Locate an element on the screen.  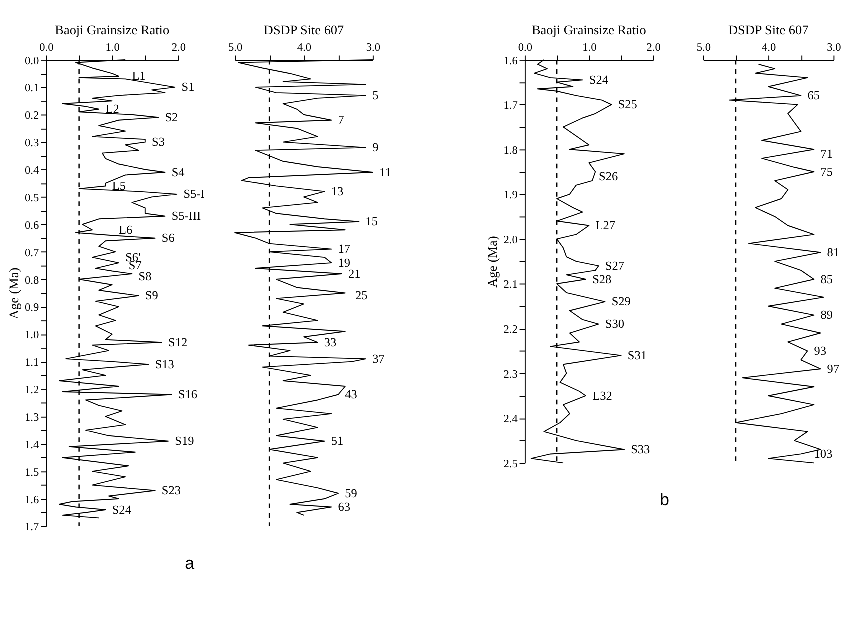
y-tick-label: 1.9 is located at coordinates (511, 196).